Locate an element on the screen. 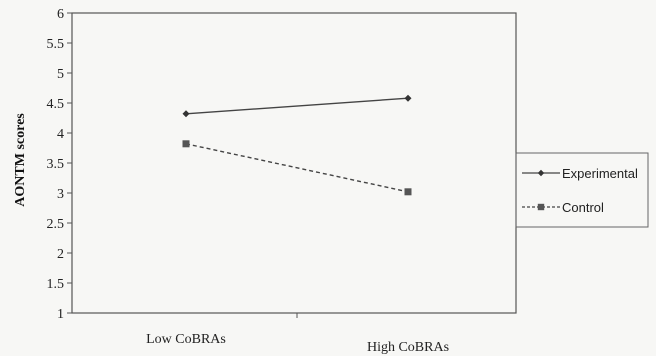 Image resolution: width=656 pixels, height=356 pixels. legend-item: Experimental is located at coordinates (580, 173).